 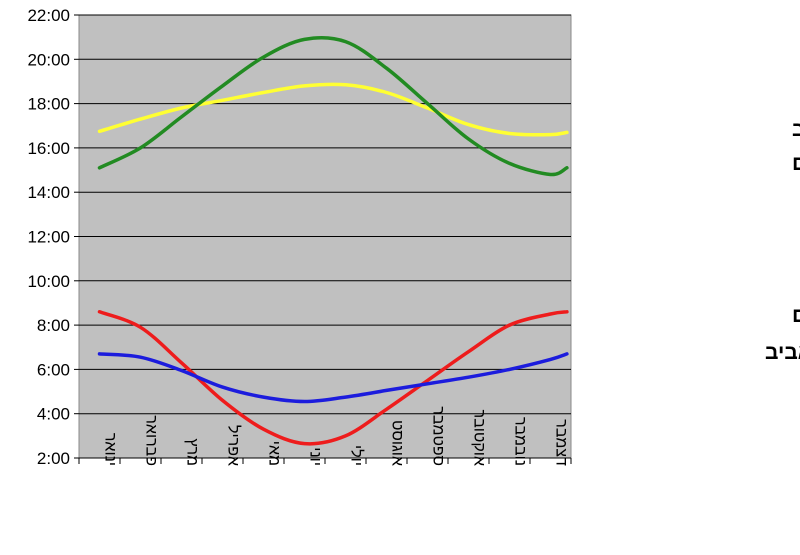 What do you see at coordinates (357, 455) in the screenshot?
I see `x-tick-label: יולי` at bounding box center [357, 455].